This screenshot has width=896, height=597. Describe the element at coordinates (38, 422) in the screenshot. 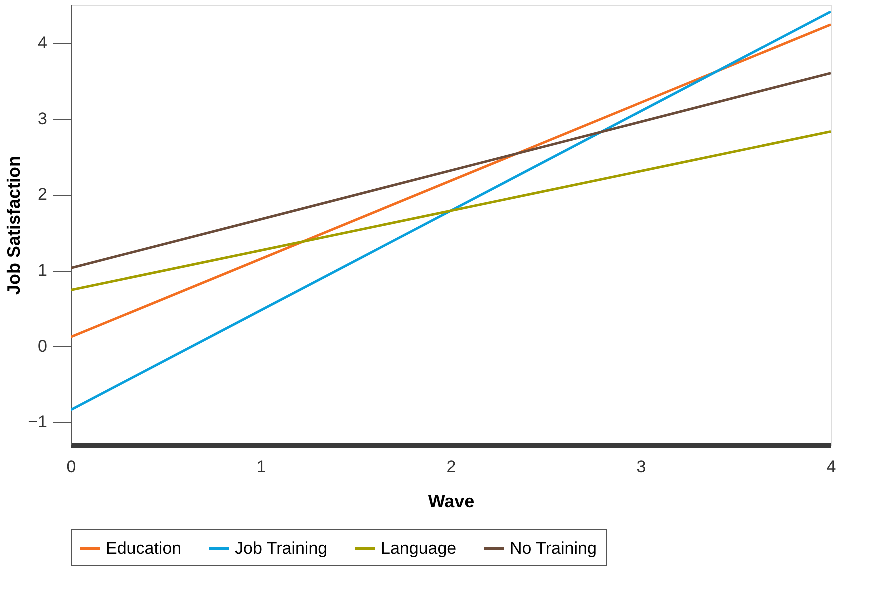

I see `y-tick-label: −1` at that location.